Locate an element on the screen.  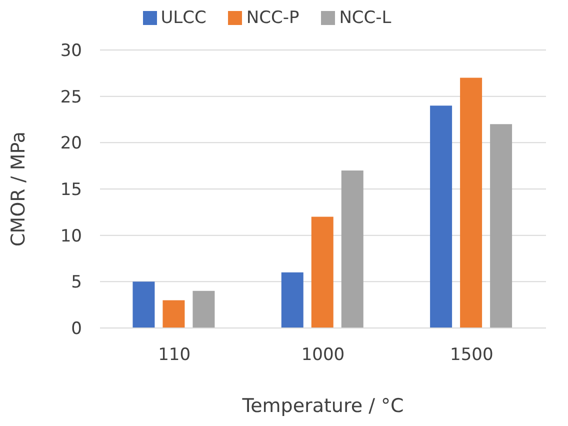
y-tick-label: 0 is located at coordinates (76, 329).